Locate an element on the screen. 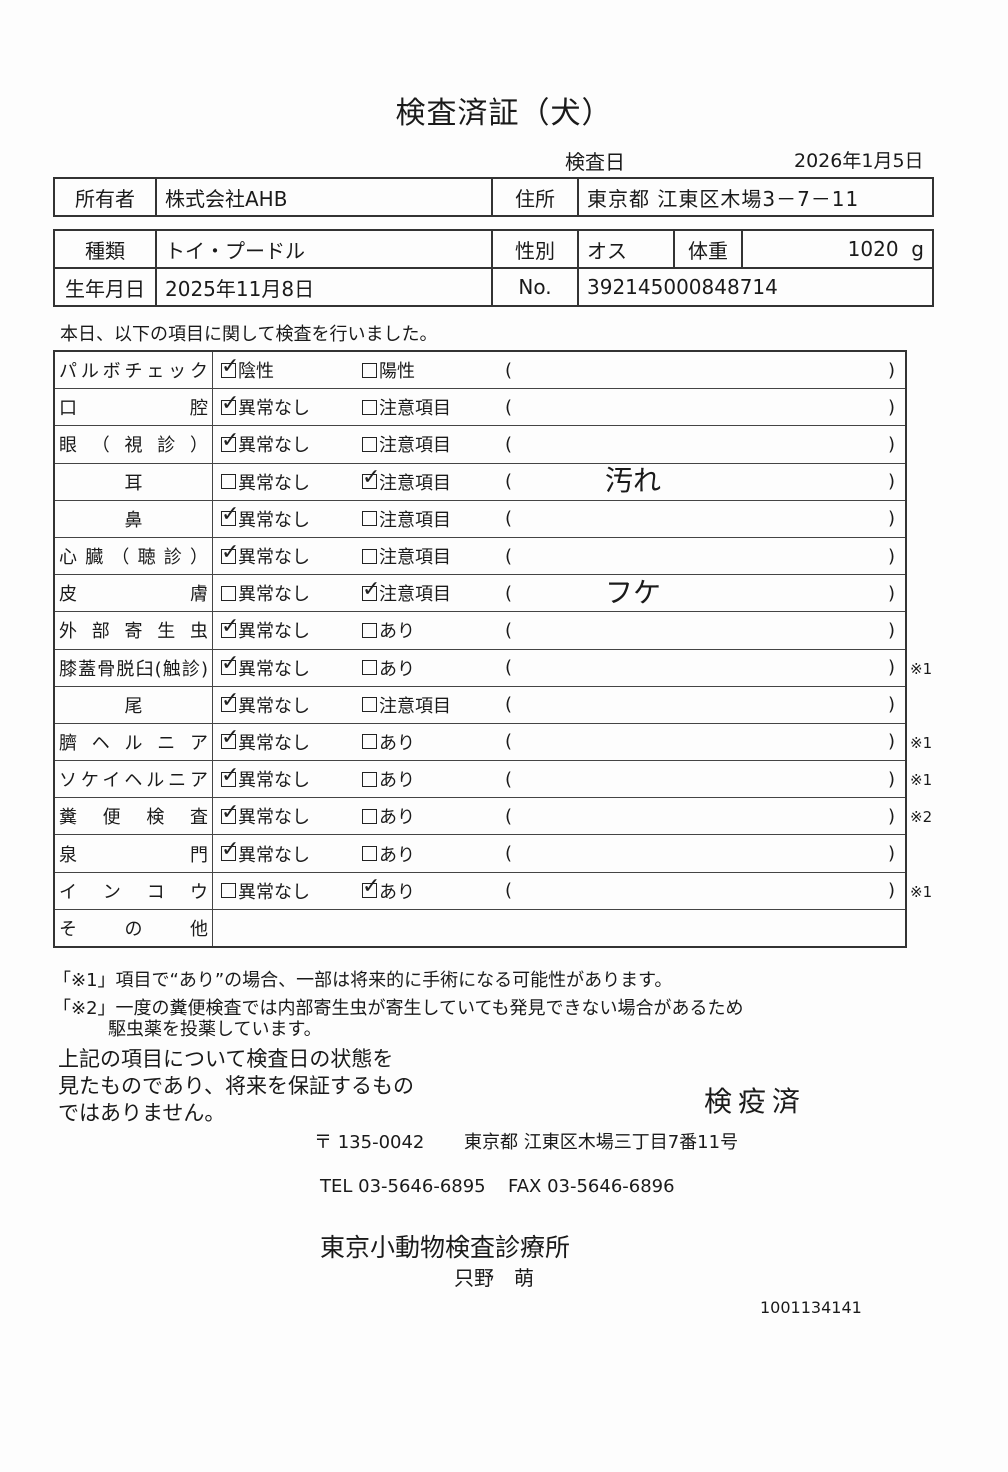 This screenshot has width=1008, height=1472. page-title: 検査済証（犬） is located at coordinates (504, 113).